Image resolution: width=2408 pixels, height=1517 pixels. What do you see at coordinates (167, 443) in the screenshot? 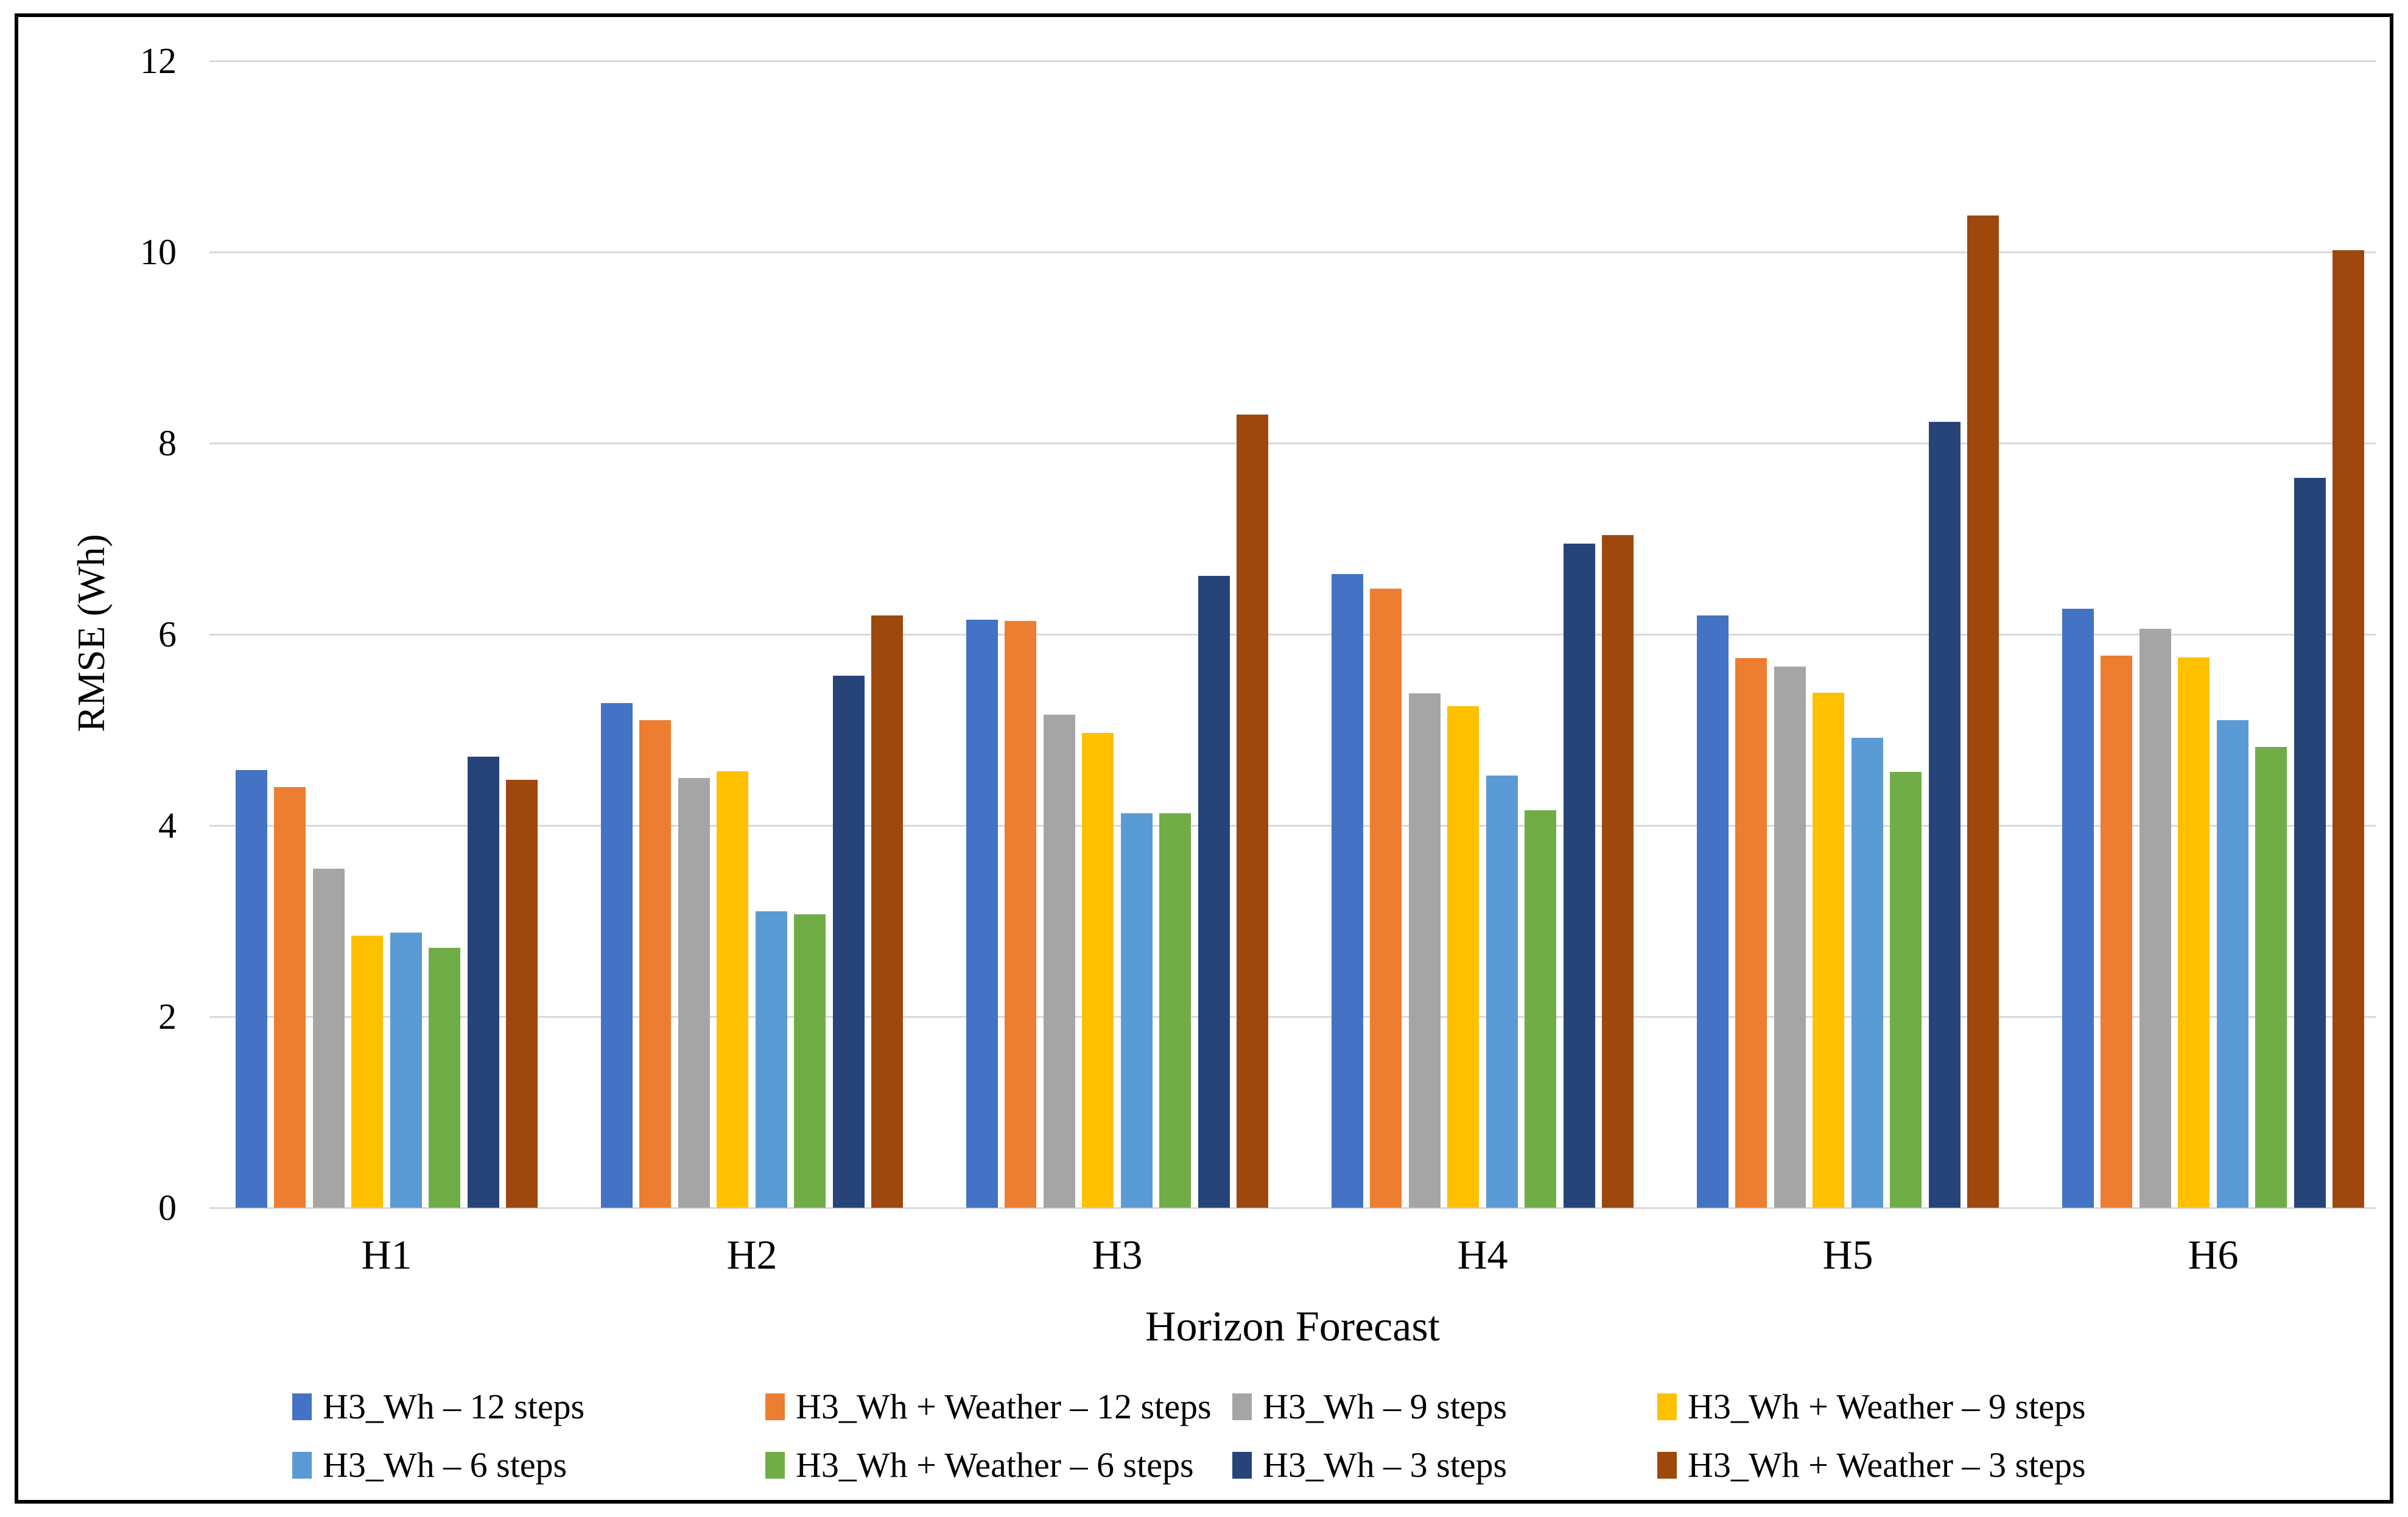
I see `y-tick-label-8: 8` at bounding box center [167, 443].